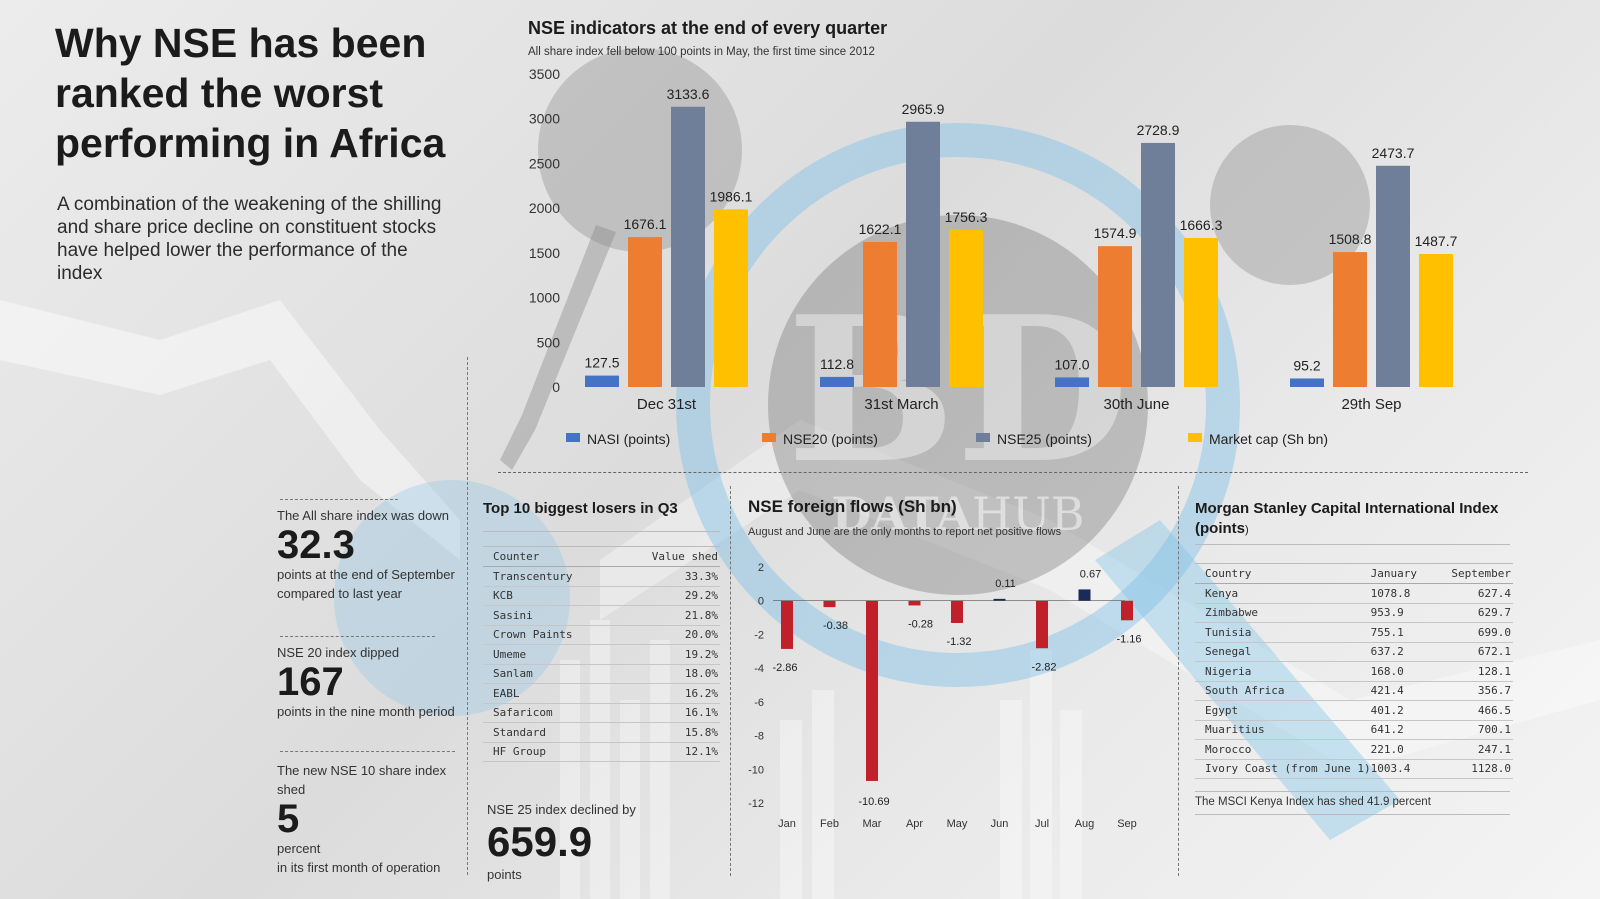 The image size is (1600, 899). What do you see at coordinates (1220, 528) in the screenshot?
I see `msci-title-line2: (points` at bounding box center [1220, 528].